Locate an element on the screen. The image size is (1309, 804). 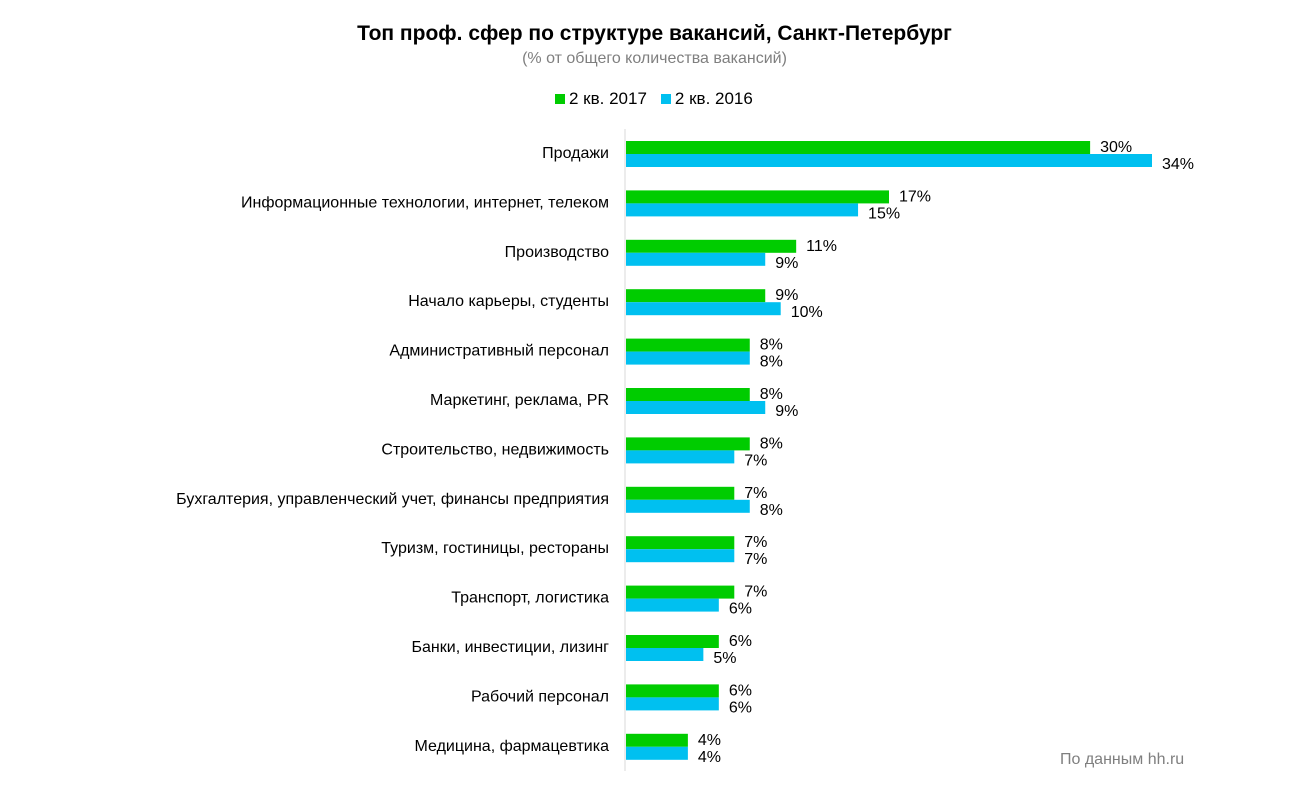
legend-label-2016: 2 кв. 2016 is located at coordinates (713, 98).